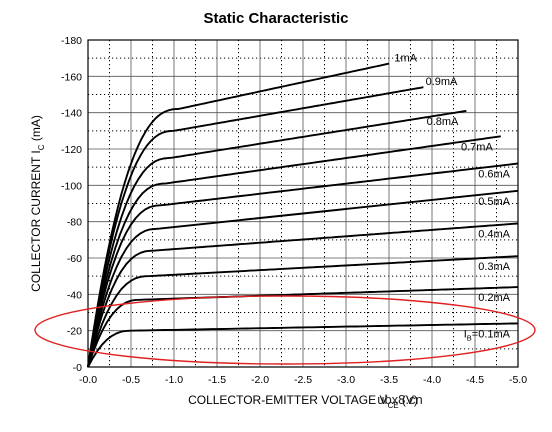  I want to click on x-tick-label: -2.5, so click(303, 380).